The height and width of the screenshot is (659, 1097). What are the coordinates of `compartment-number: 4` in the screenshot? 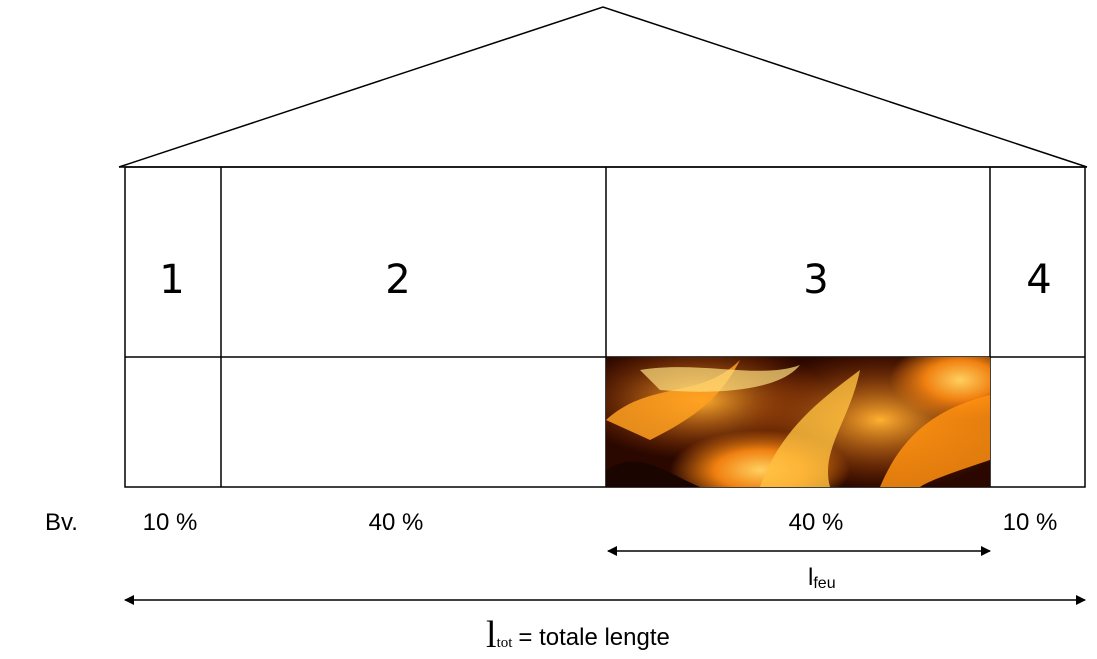 It's located at (1038, 280).